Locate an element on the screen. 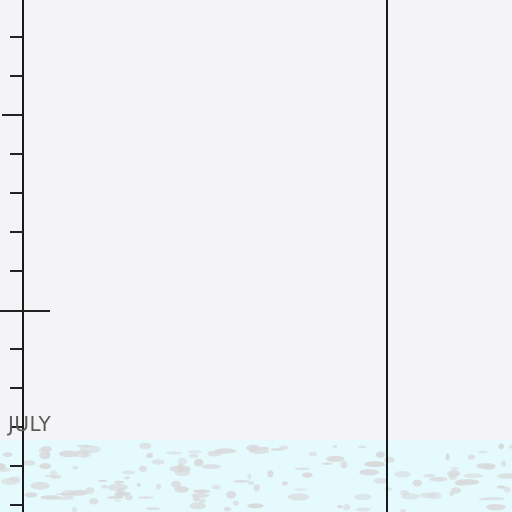 The image size is (512, 512). month-label: JULY is located at coordinates (30, 424).